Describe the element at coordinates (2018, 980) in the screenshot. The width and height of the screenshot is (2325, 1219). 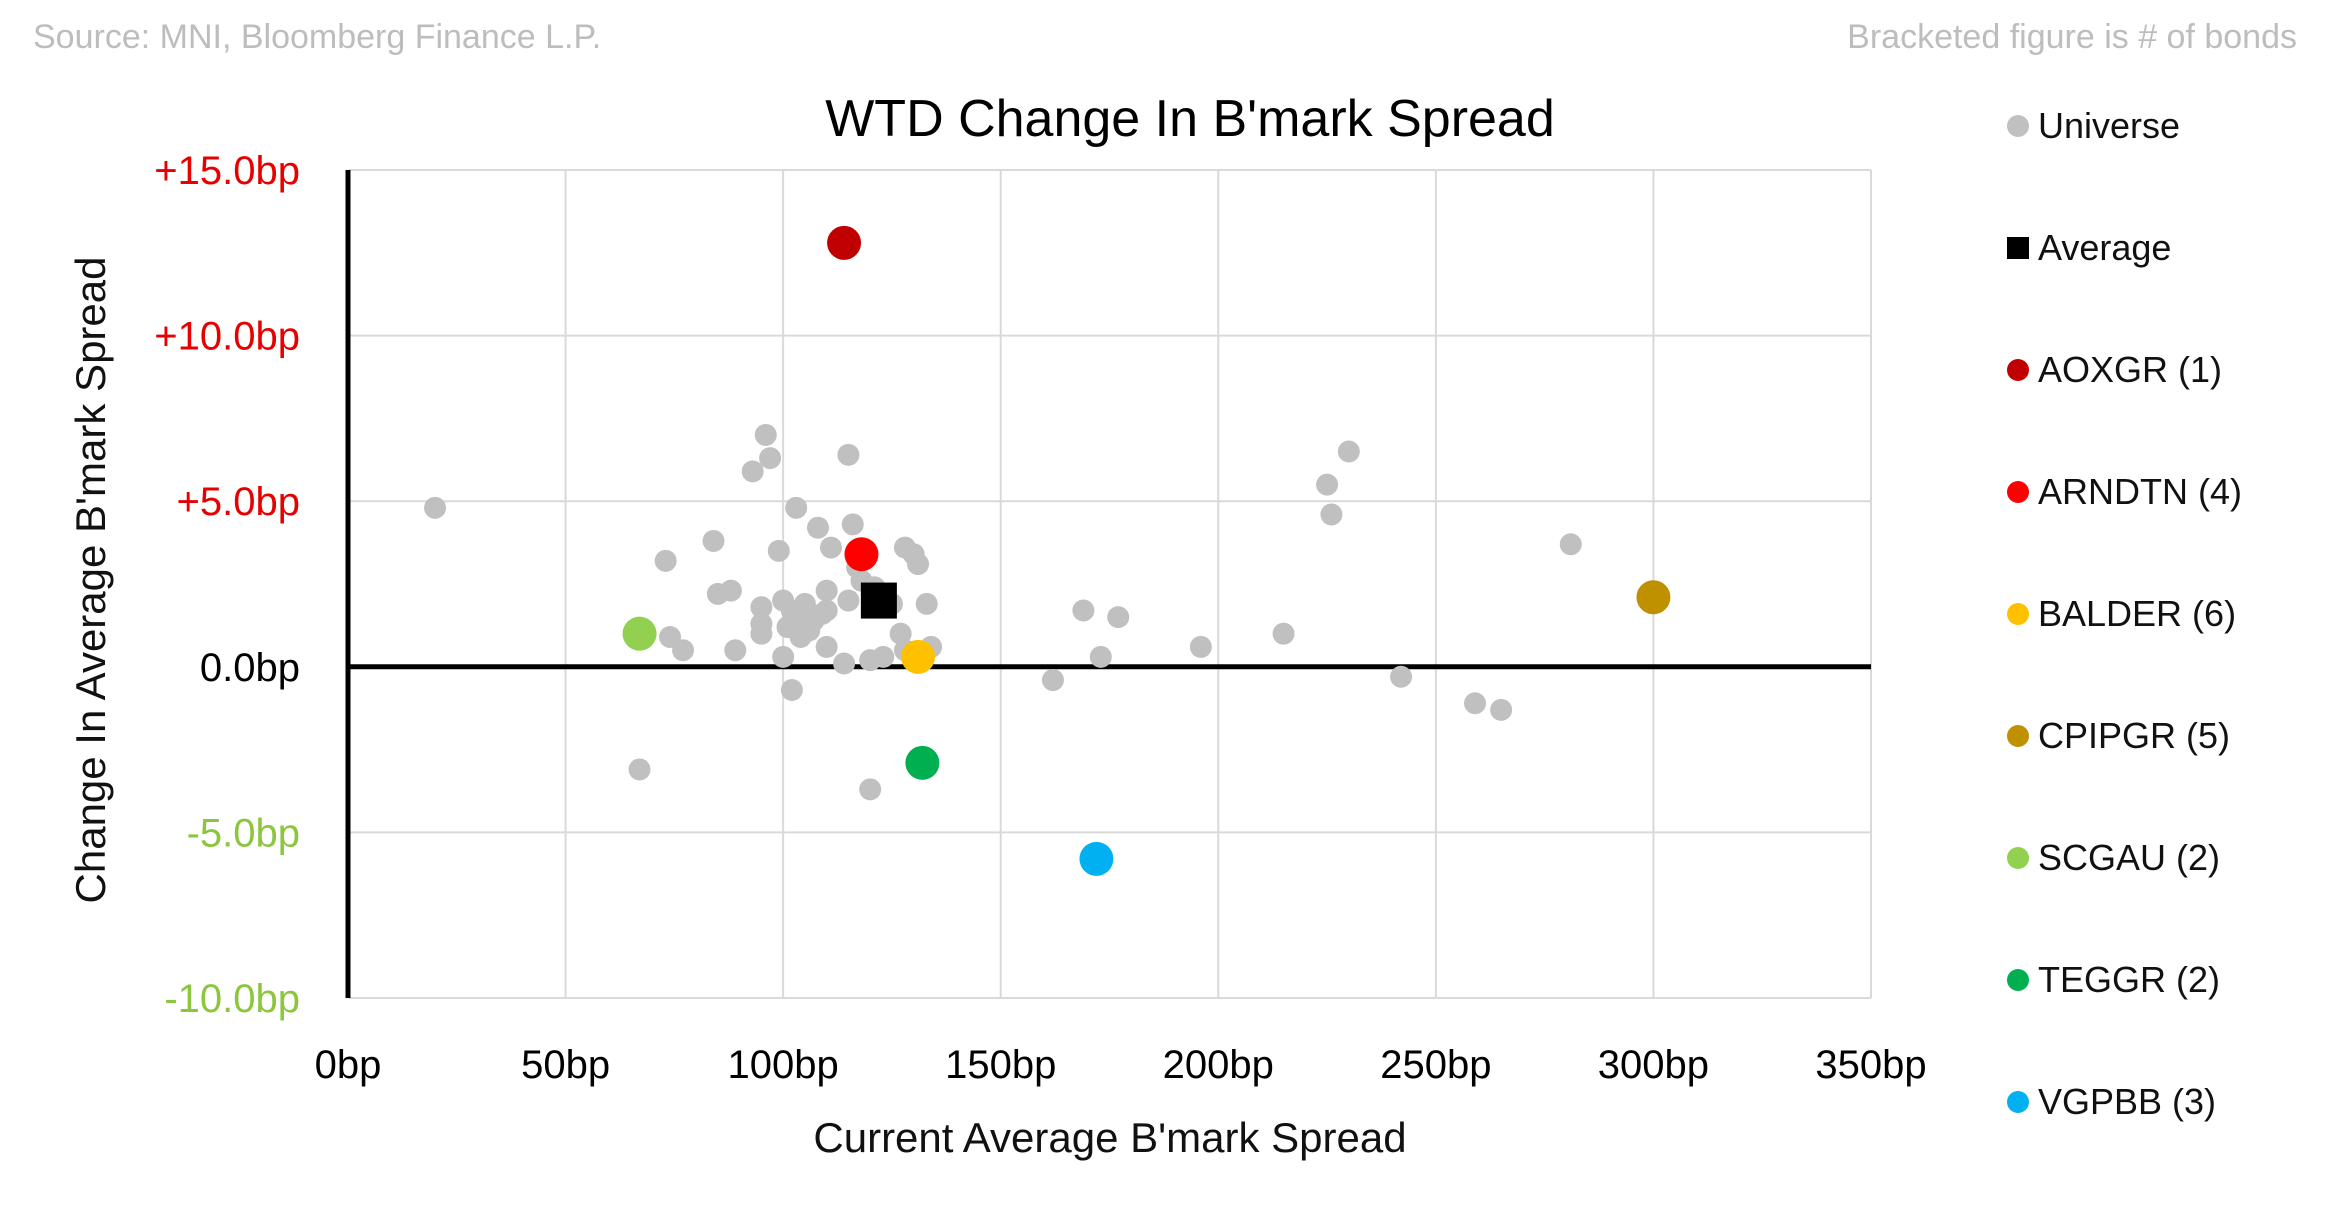
I see `teggr-legend-marker` at that location.